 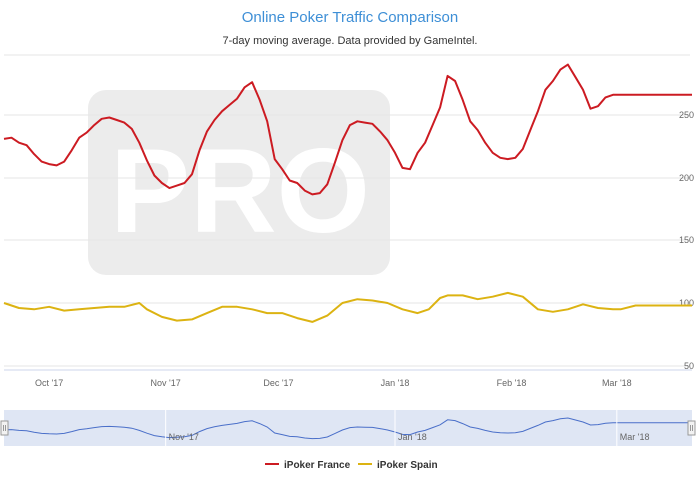 What do you see at coordinates (49, 383) in the screenshot?
I see `x-tick-label: Oct '17` at bounding box center [49, 383].